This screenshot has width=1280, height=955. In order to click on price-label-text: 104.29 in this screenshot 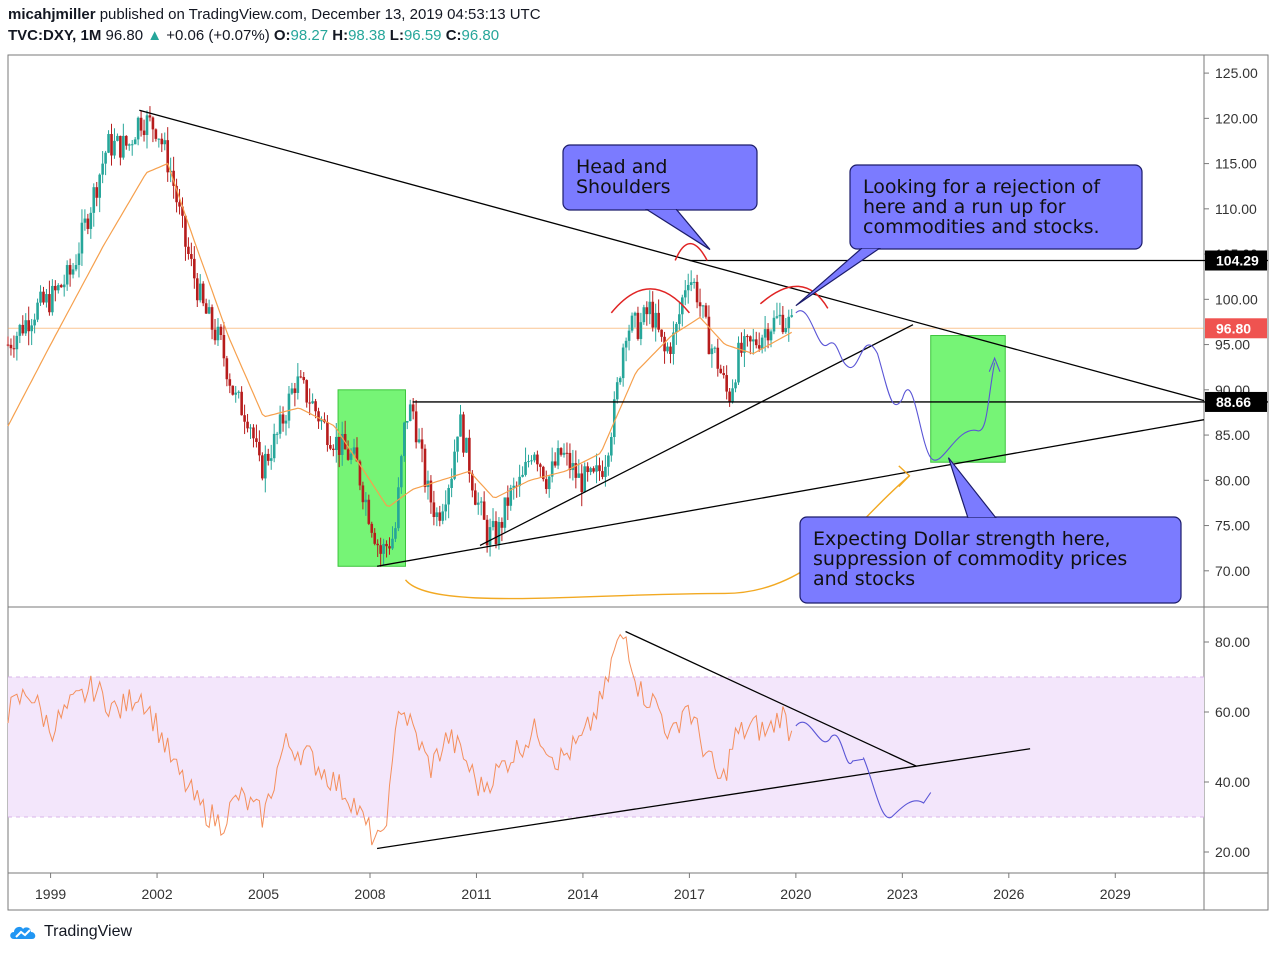, I will do `click(1237, 261)`.